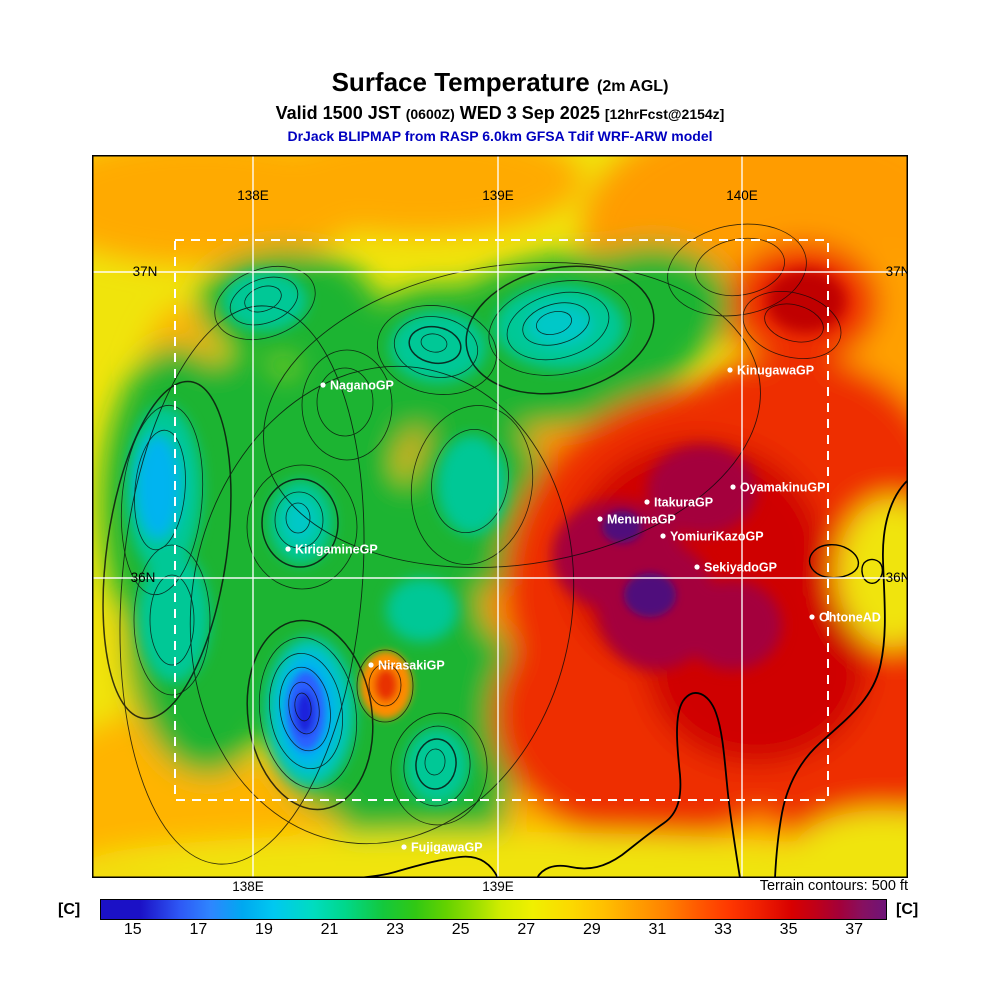 This screenshot has height=1000, width=1000. Describe the element at coordinates (493, 930) in the screenshot. I see `colorbar-ticks: 15 17 19 21 23 25 27 29 31 33 35 37` at that location.